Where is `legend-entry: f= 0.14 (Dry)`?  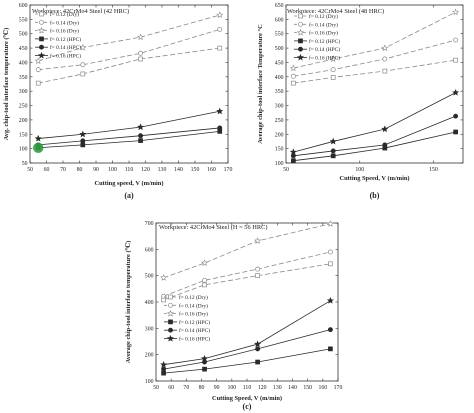 legend-entry: f= 0.14 (Dry) is located at coordinates (193, 305).